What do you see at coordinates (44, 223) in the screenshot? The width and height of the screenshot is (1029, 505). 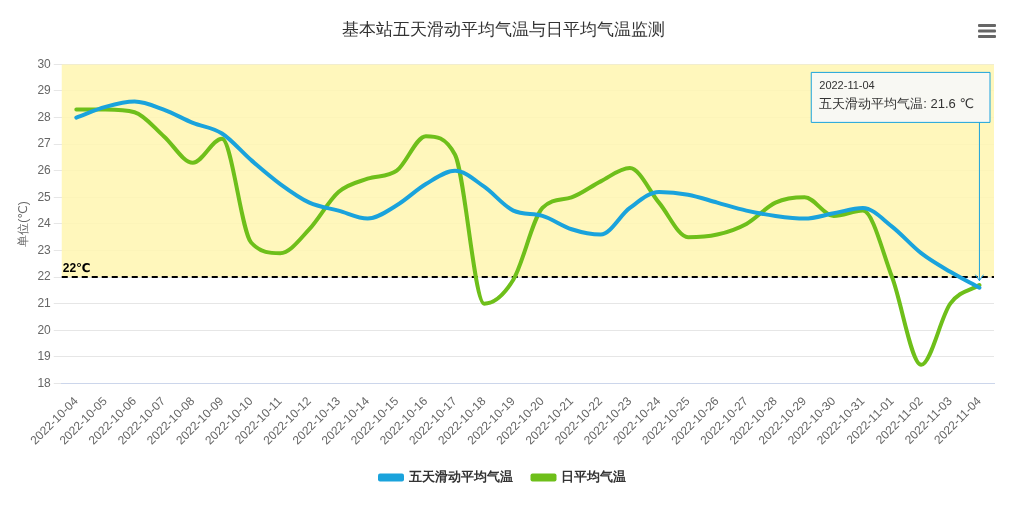 I see `y-tick-label: 24` at bounding box center [44, 223].